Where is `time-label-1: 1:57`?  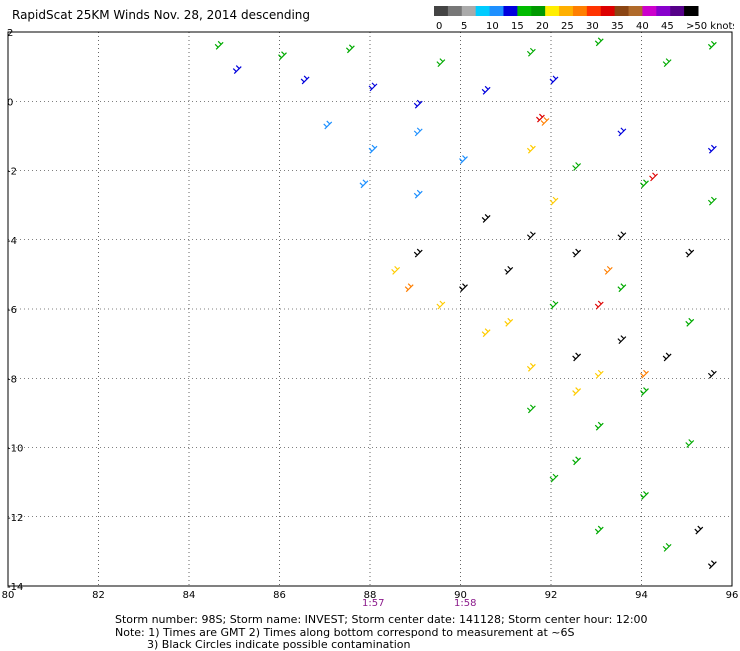 time-label-1: 1:57 is located at coordinates (373, 603).